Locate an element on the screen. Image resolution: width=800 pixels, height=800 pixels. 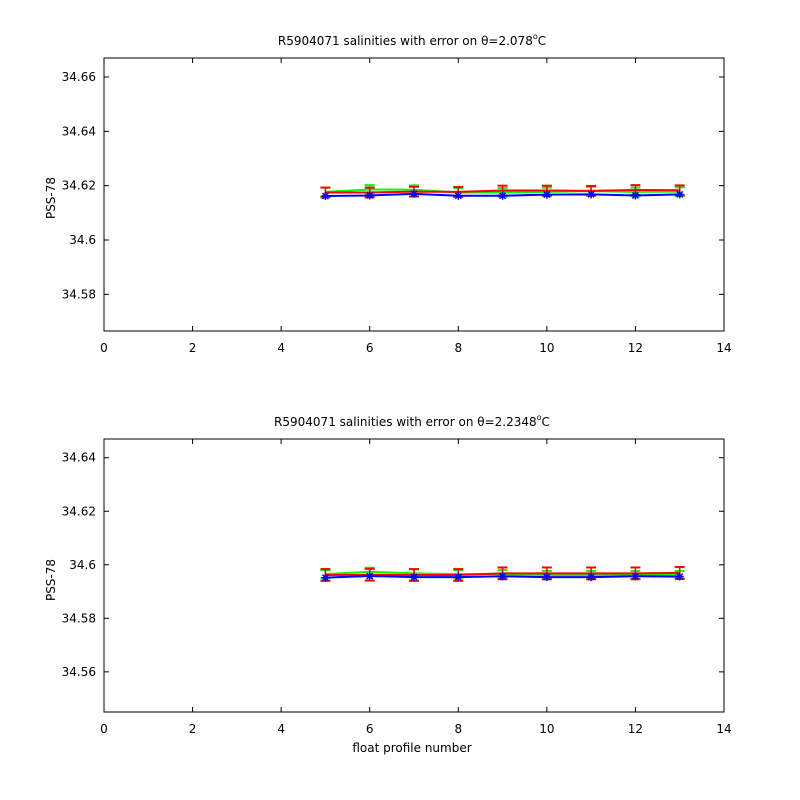
bottom-panel-y-tick-label: 34.58 is located at coordinates (79, 618).